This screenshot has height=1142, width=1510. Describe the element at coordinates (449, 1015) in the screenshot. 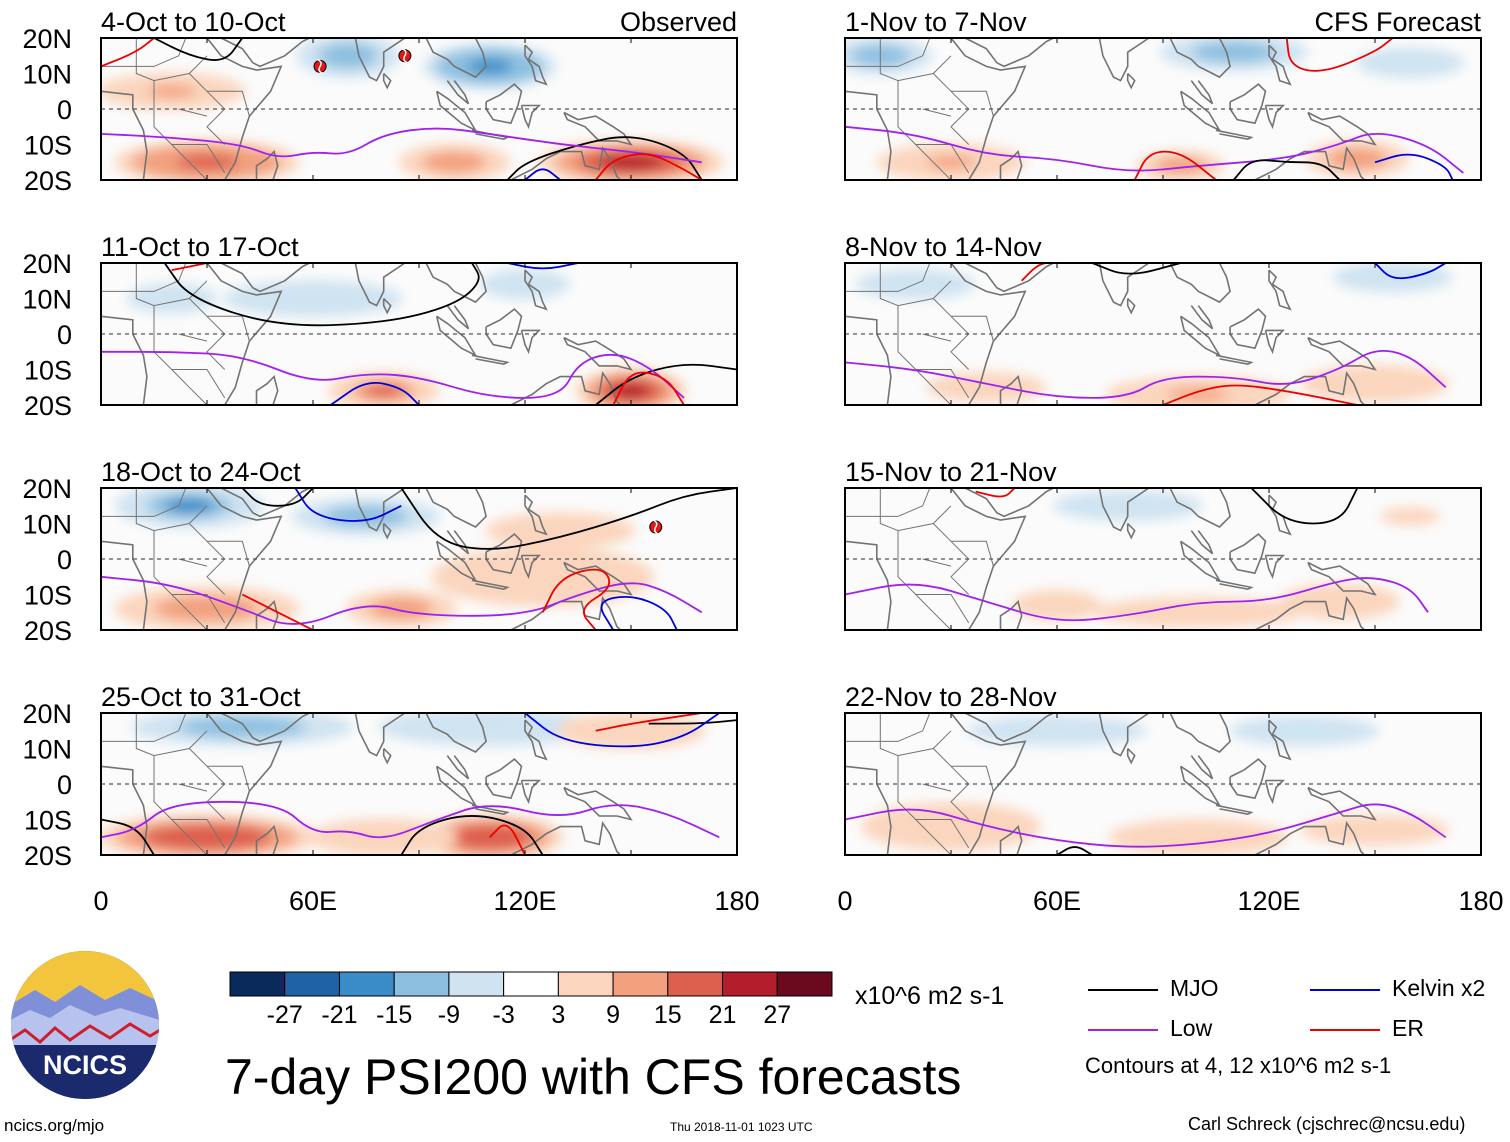

I see `colorbar-tick-label: -9` at that location.